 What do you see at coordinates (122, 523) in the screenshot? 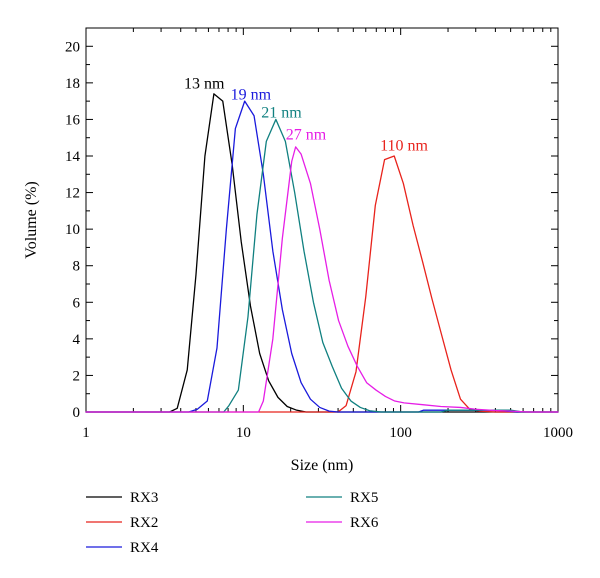
I see `legend-item-rx2: RX2` at bounding box center [122, 523].